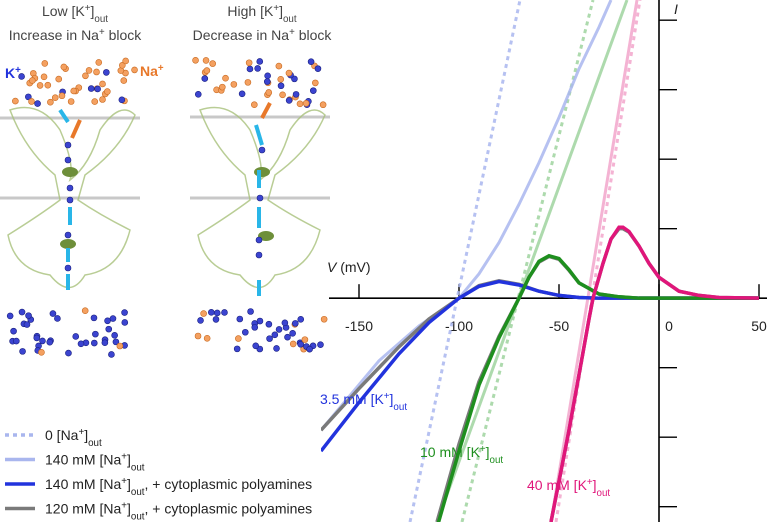 The height and width of the screenshot is (522, 768). I want to click on text-part: 3.5 mM [K, so click(352, 399).